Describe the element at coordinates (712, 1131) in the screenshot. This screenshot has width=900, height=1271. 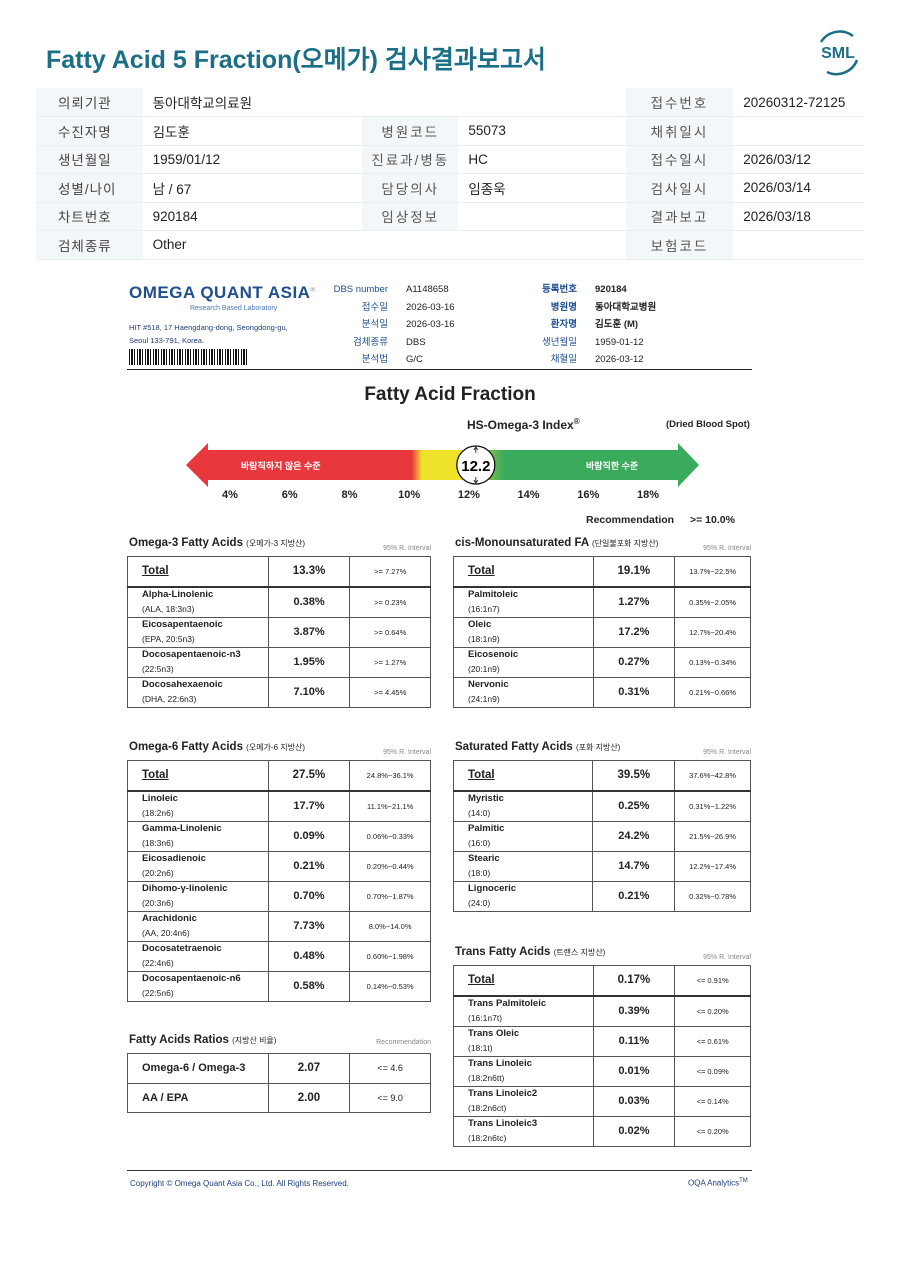
I see `reference-range: <= 0.20%` at that location.